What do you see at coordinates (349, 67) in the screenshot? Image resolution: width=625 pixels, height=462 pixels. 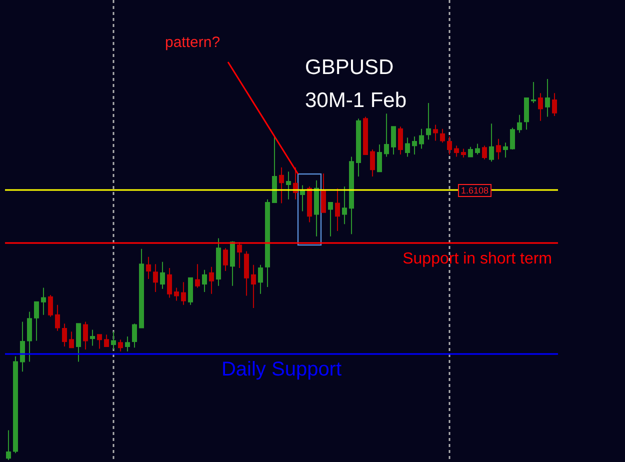 I see `chart-title: GBPUSD` at bounding box center [349, 67].